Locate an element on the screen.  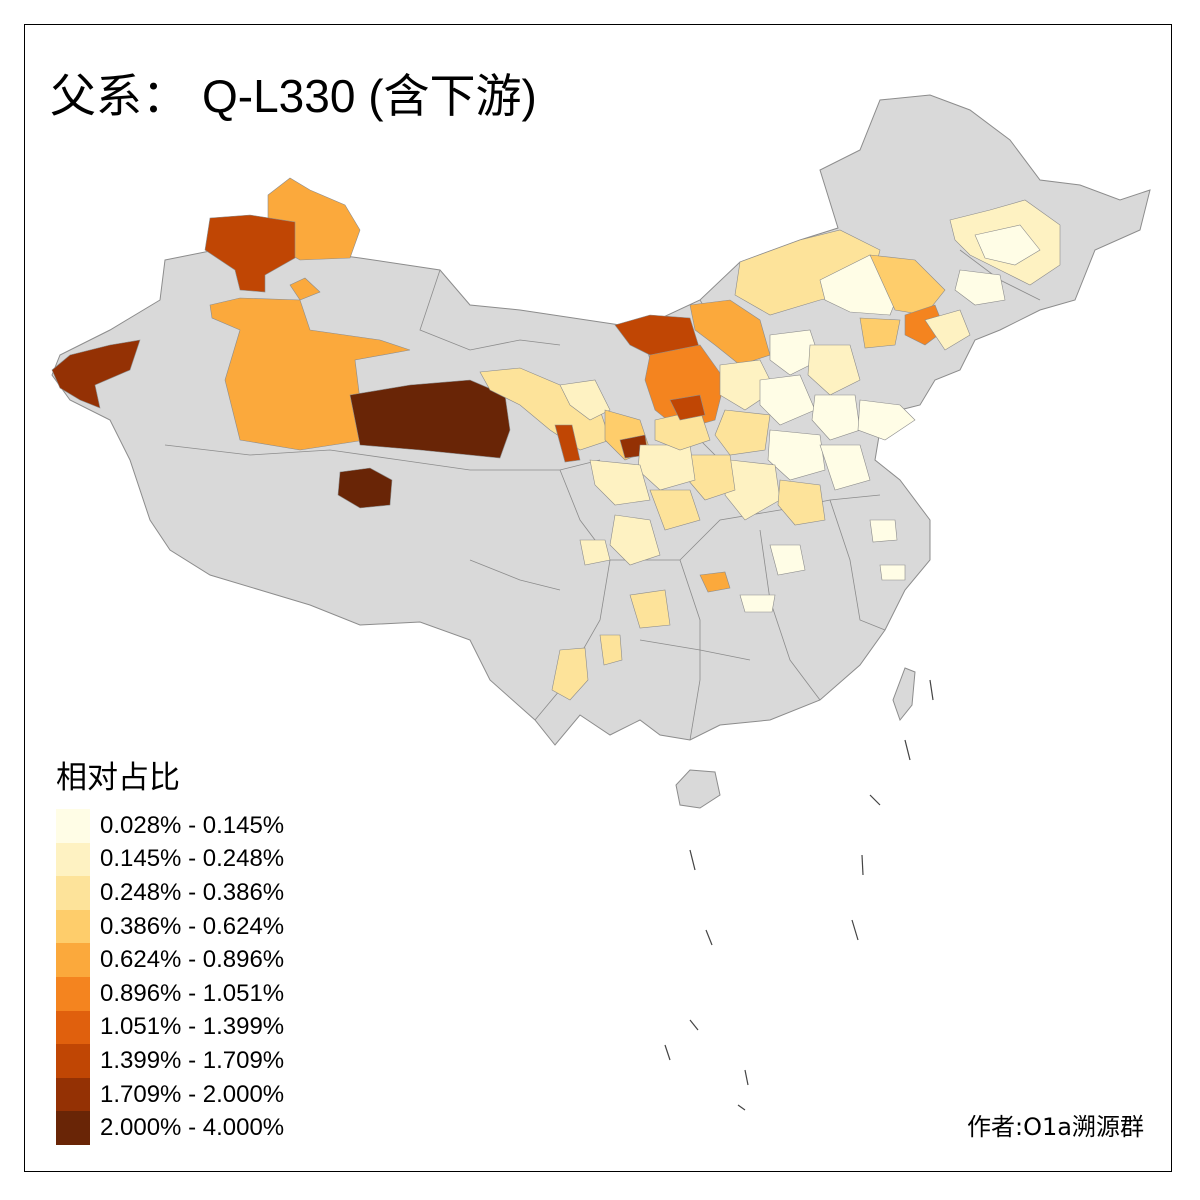
title-haplogroup: Q-L330 (含下游) is located at coordinates (369, 96).